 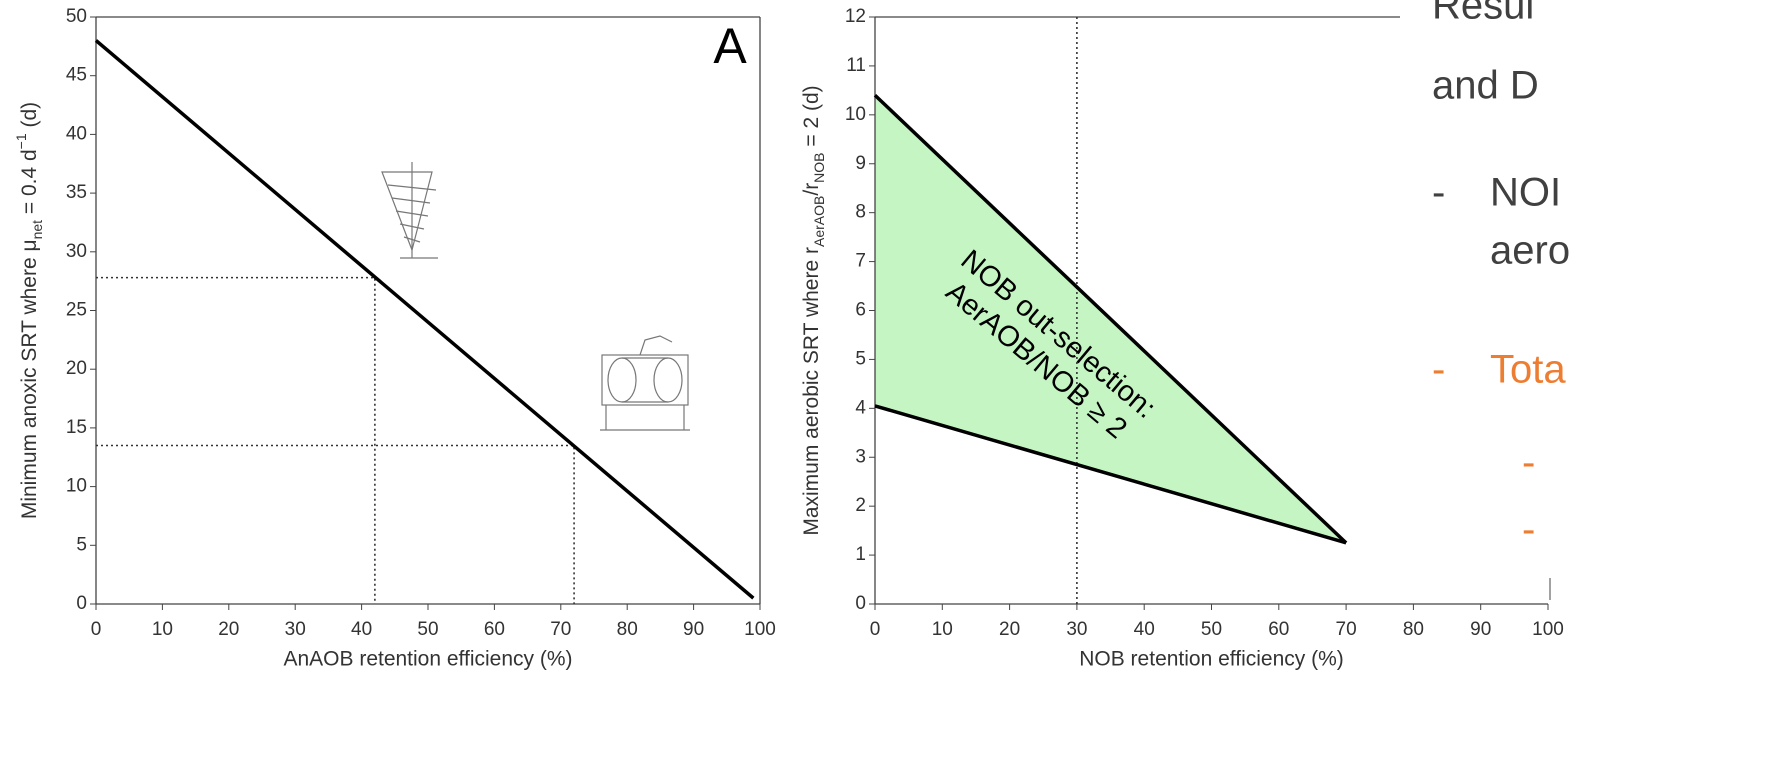 I want to click on y-tick-label: 45, so click(x=76, y=75).